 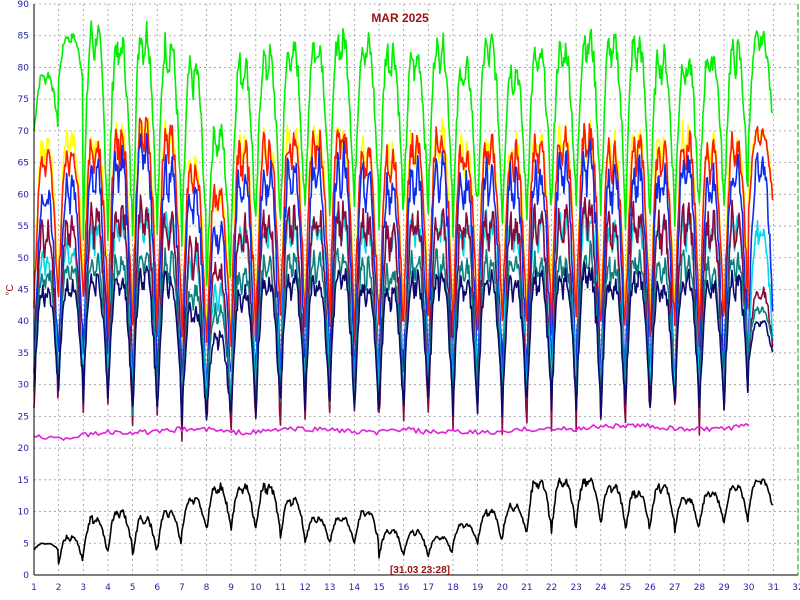 I want to click on x-tick-label: 20, so click(x=503, y=588).